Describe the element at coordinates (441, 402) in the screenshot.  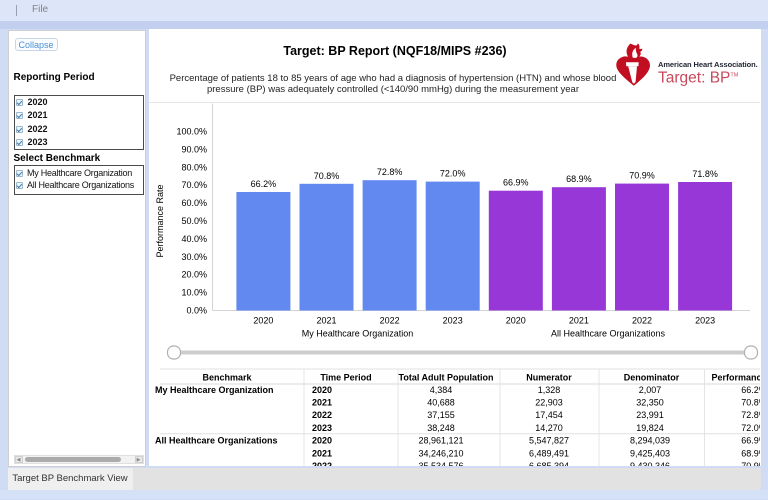
I see `svg-text: 40,688` at that location.